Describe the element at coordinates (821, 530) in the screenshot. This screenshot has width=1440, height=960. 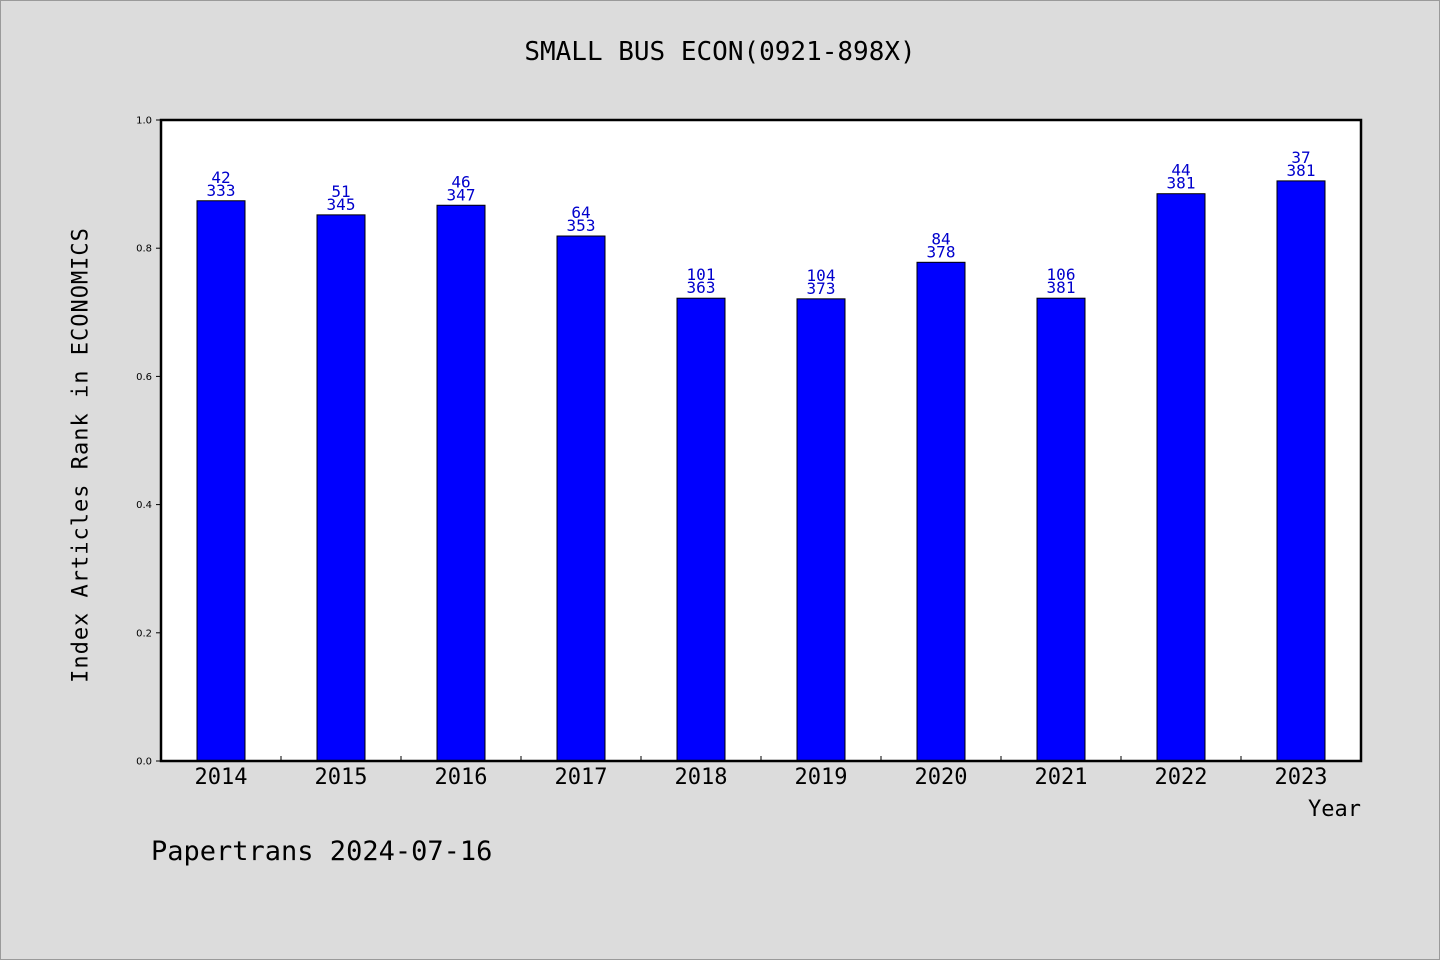
I see `bar-2019` at that location.